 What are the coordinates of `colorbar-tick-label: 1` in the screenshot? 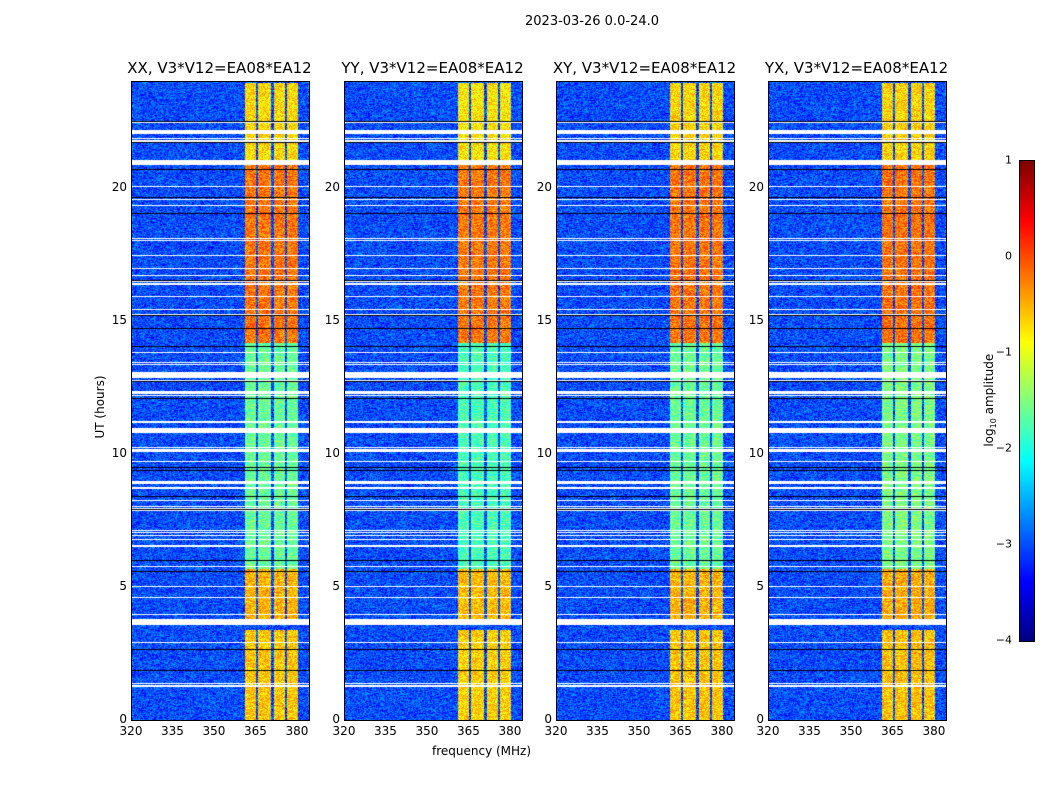 It's located at (1008, 160).